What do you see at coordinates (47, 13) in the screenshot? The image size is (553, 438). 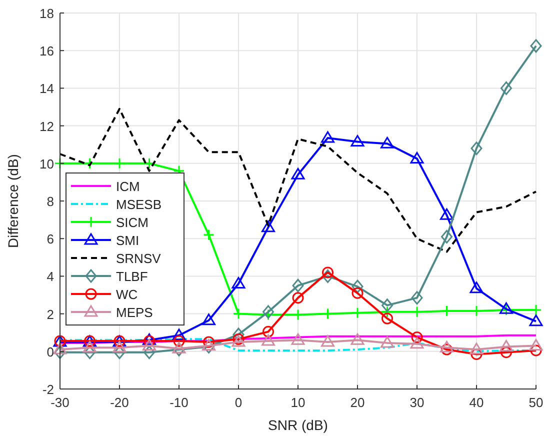 I see `y-tick-label: 18` at bounding box center [47, 13].